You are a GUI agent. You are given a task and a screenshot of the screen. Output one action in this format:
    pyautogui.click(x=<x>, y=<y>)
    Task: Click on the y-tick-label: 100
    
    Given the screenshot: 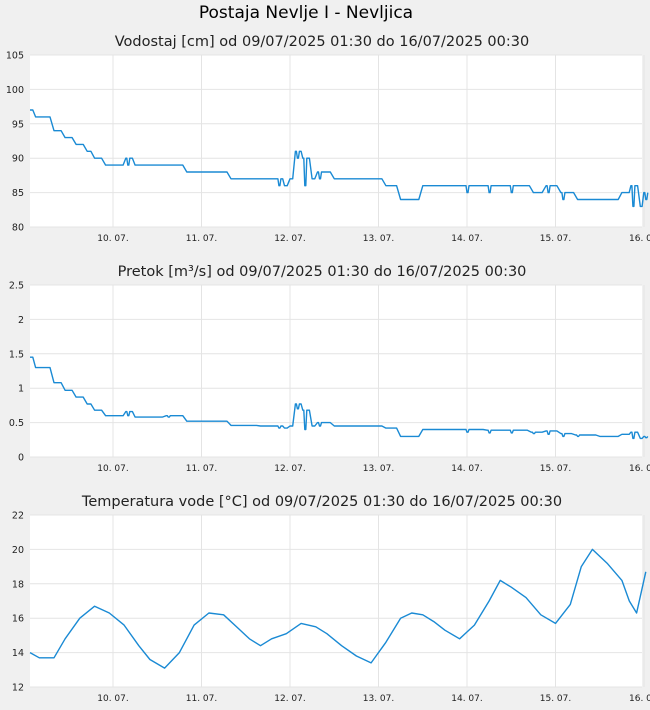 What is the action you would take?
    pyautogui.click(x=15, y=90)
    